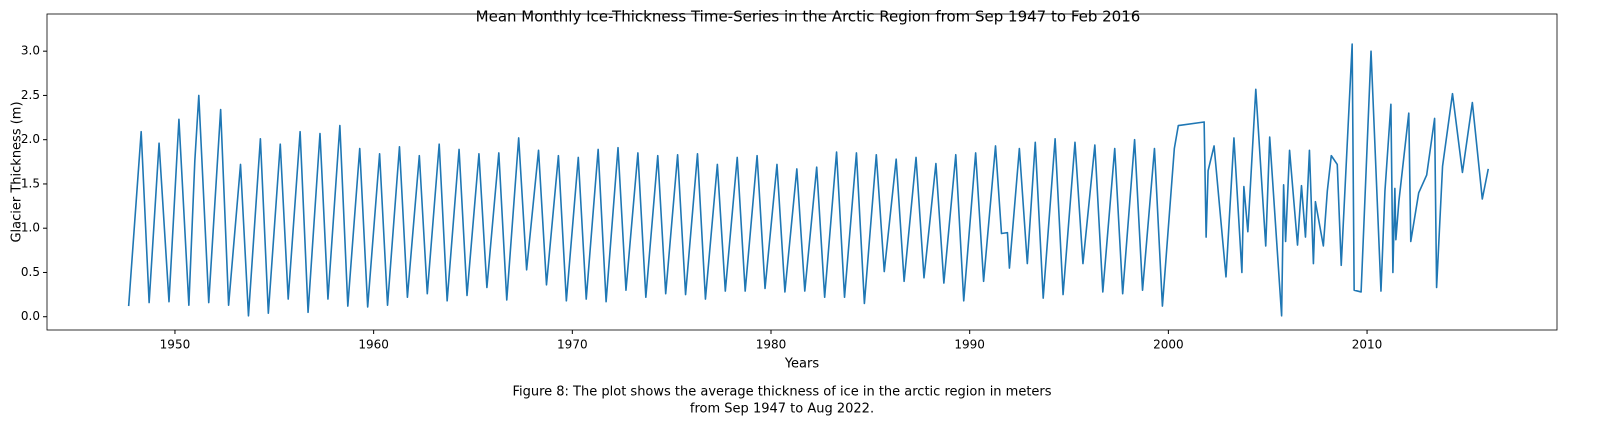  Describe the element at coordinates (782, 409) in the screenshot. I see `caption-line: from Sep 1947 to Aug 2022.` at that location.